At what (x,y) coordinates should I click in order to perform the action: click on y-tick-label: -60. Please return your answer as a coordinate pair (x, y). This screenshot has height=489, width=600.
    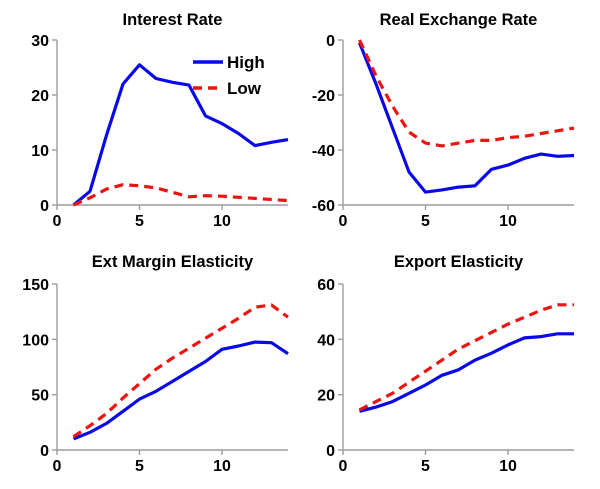
    Looking at the image, I should click on (323, 206).